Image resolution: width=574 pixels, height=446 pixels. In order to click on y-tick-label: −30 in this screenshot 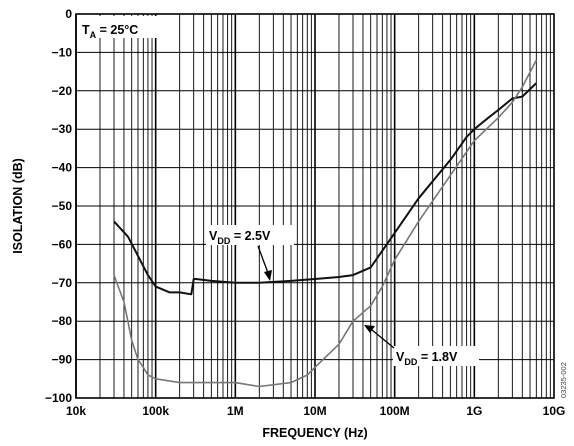, I will do `click(62, 129)`.